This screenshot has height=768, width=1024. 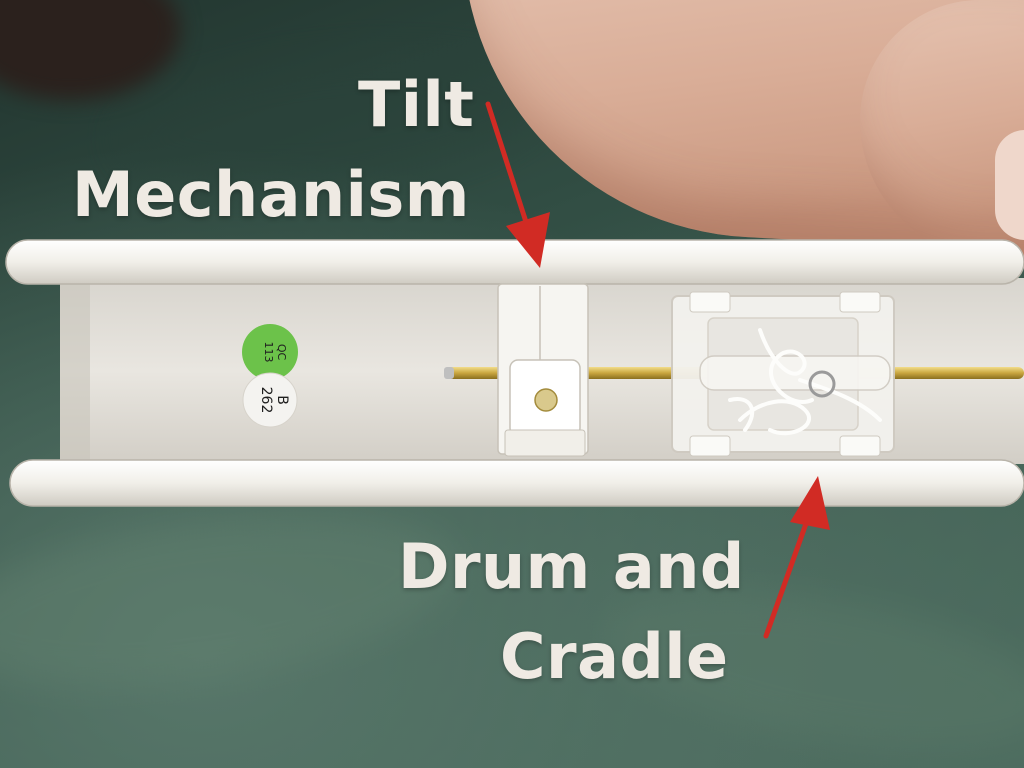 I want to click on tilt-rod-end, so click(x=449, y=373).